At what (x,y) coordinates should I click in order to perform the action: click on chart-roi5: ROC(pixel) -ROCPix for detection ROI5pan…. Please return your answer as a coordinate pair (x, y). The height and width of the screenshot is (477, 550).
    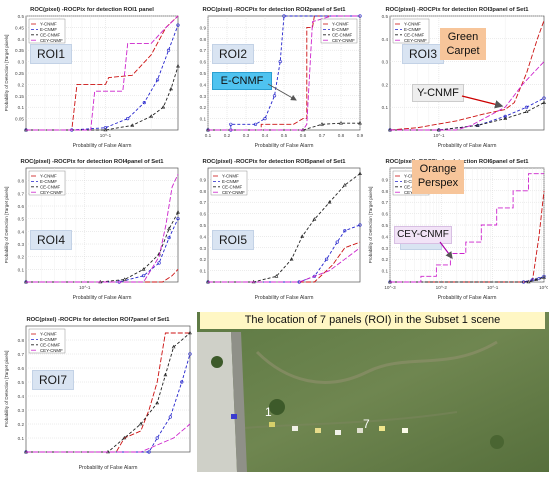
    Looking at the image, I should click on (274, 228).